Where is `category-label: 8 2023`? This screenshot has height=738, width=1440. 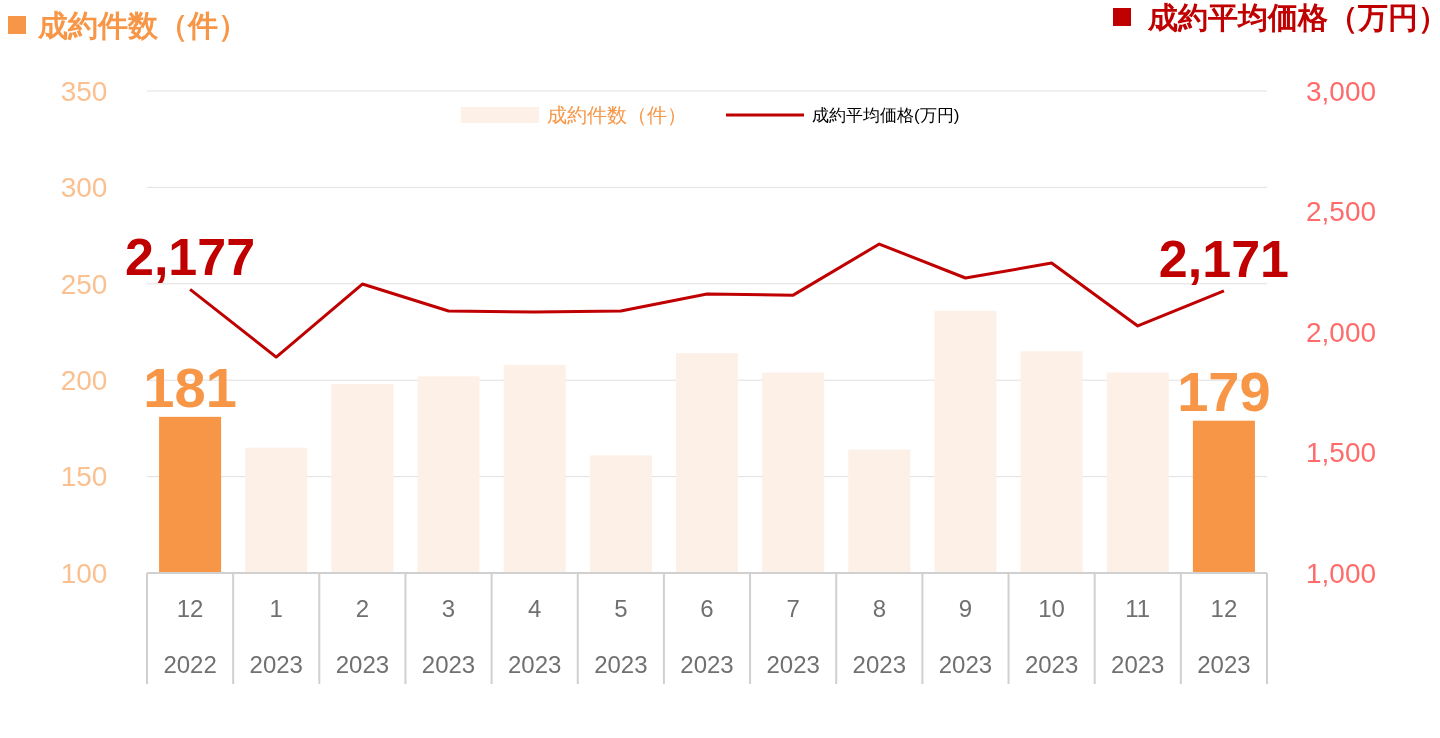
category-label: 8 2023 is located at coordinates (879, 637).